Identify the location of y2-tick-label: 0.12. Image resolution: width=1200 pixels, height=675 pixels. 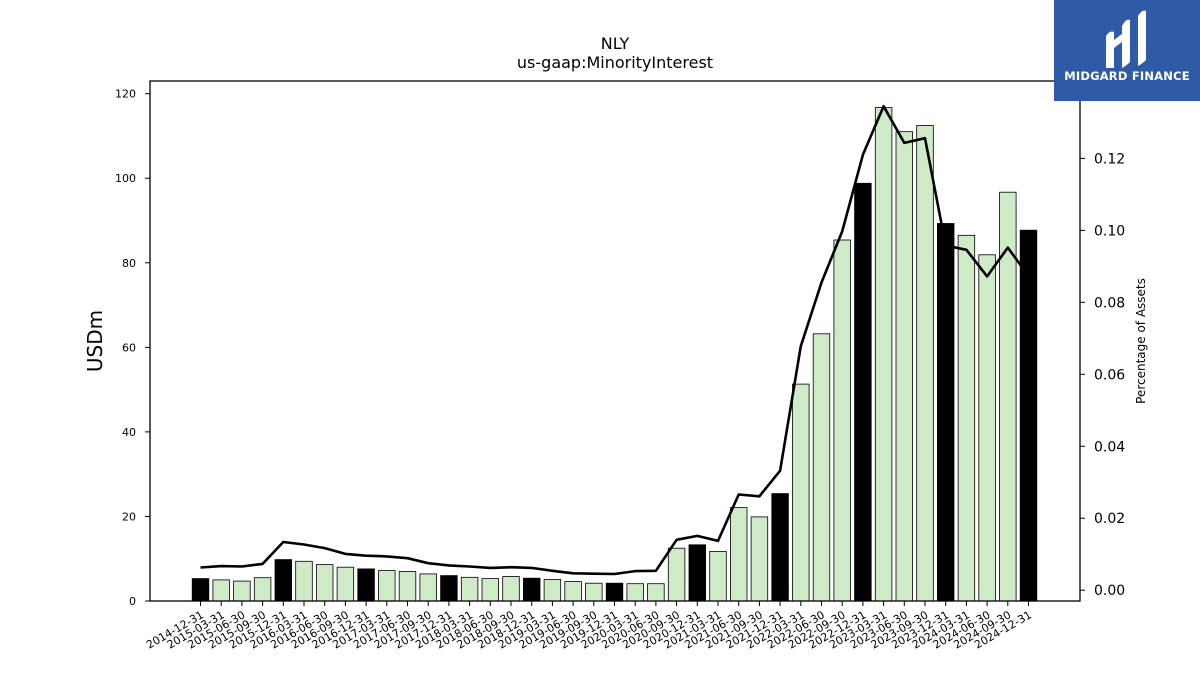
(1109, 159).